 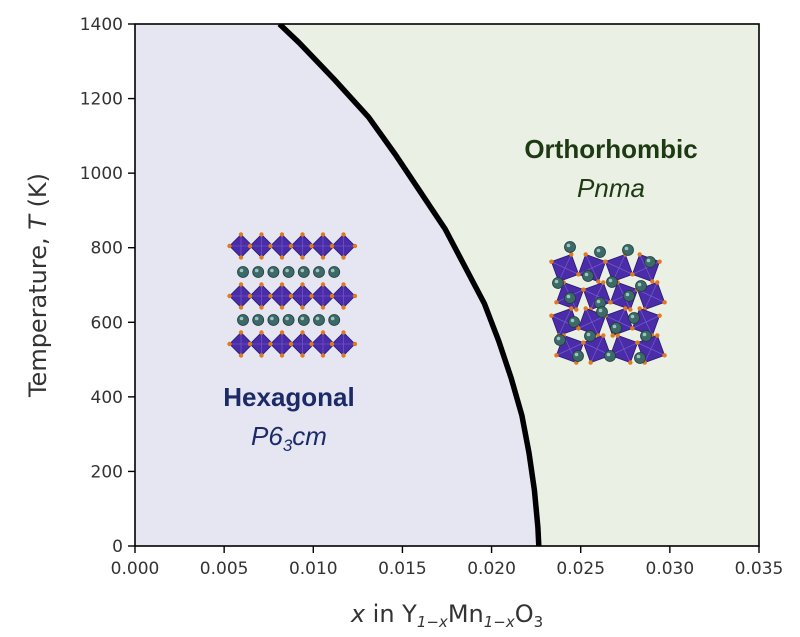 What do you see at coordinates (611, 188) in the screenshot?
I see `orthorhombic-space-group: Pnma` at bounding box center [611, 188].